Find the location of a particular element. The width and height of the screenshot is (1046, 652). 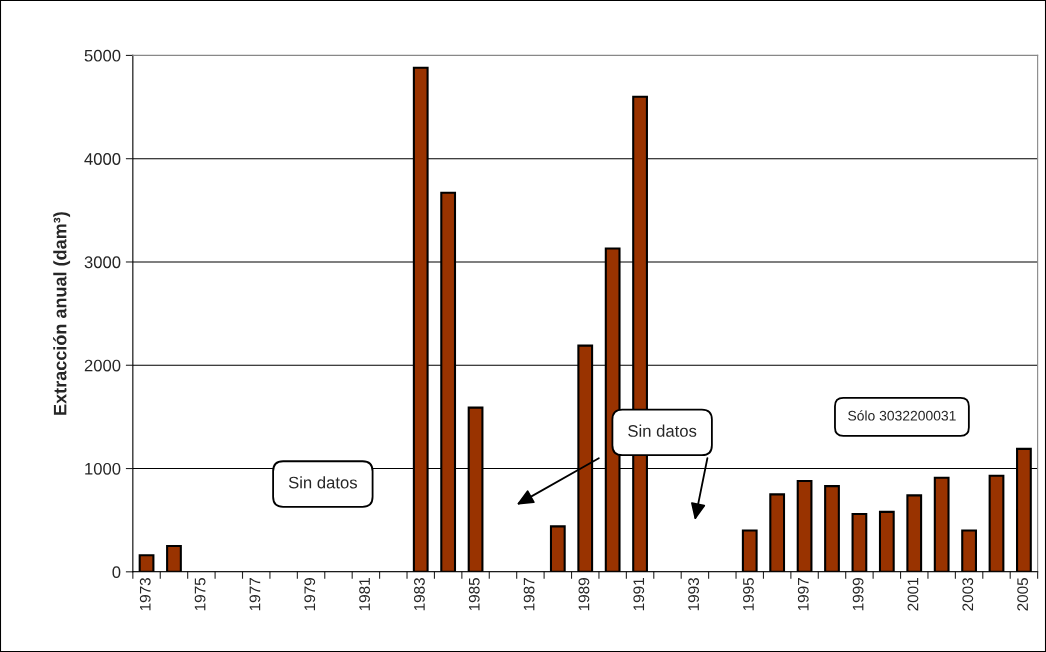

x-tick-label: 2001 is located at coordinates (913, 594).